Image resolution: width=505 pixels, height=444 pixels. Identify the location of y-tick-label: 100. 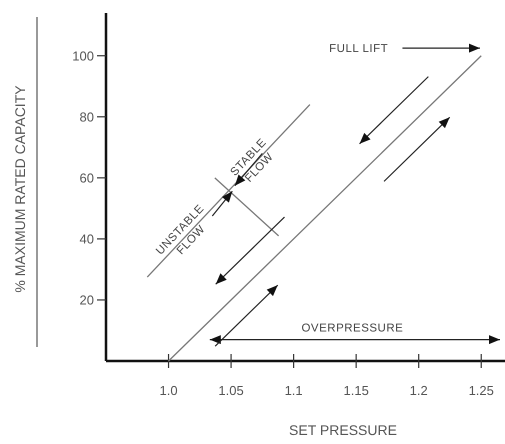
(83, 56).